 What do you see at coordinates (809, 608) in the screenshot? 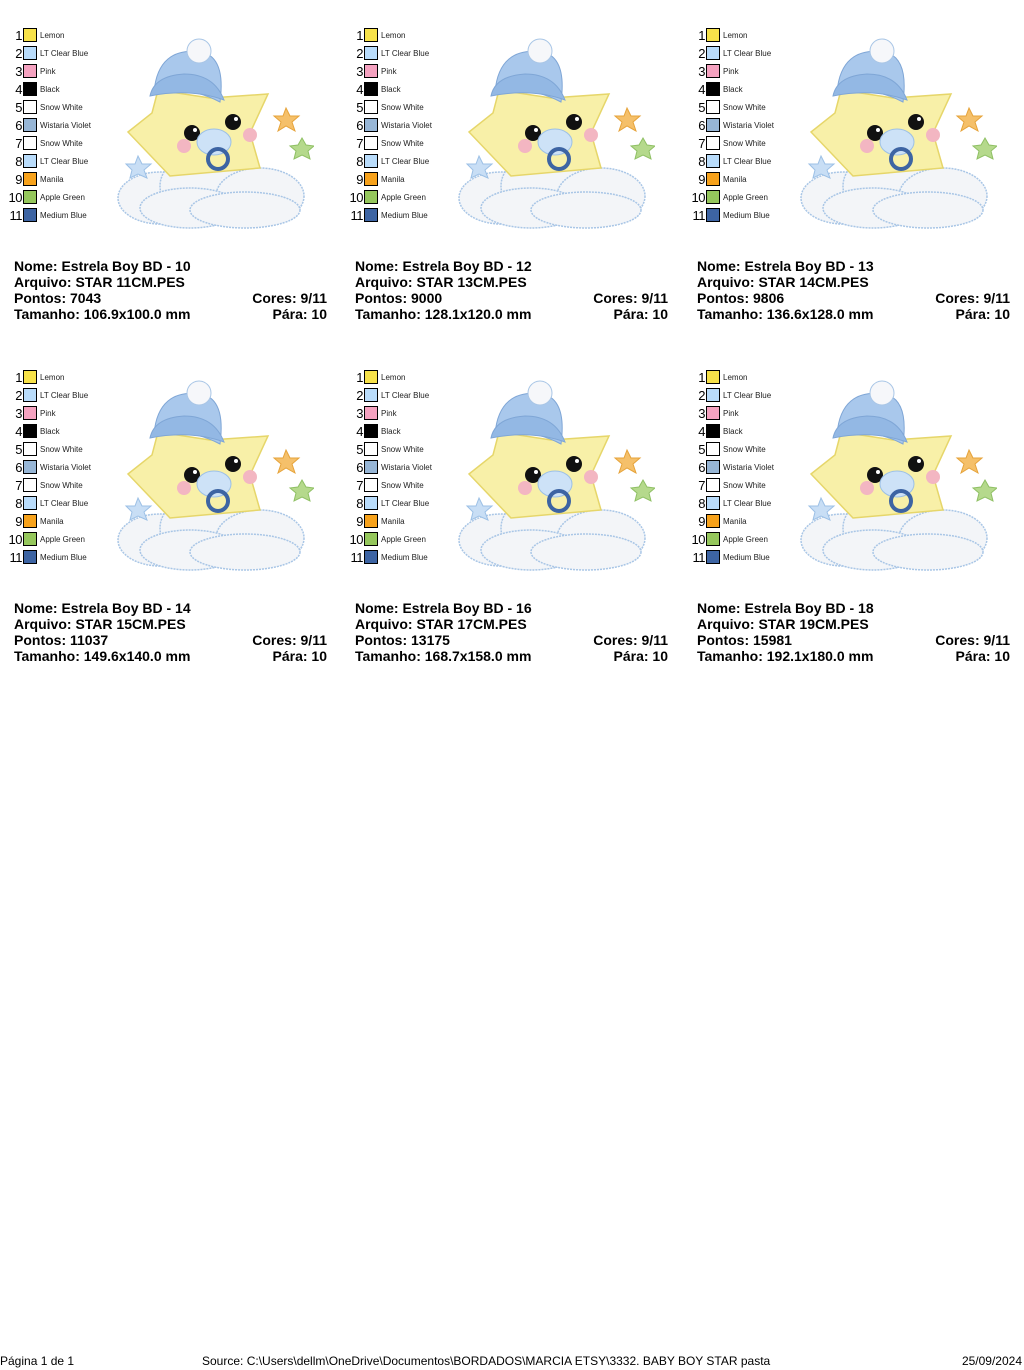
I see `design-name: Estrela Boy BD - 18` at bounding box center [809, 608].